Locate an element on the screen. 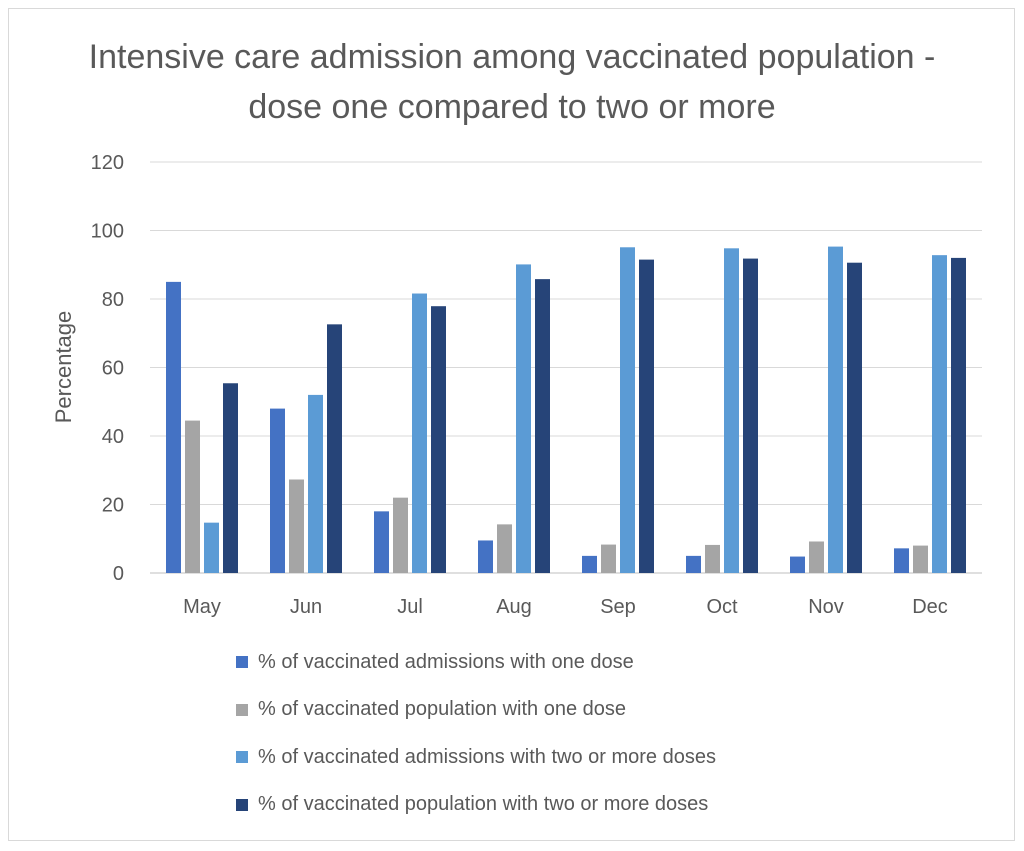  y-tick-labels: 0 20 40 60 80 100 120 is located at coordinates (107, 368).